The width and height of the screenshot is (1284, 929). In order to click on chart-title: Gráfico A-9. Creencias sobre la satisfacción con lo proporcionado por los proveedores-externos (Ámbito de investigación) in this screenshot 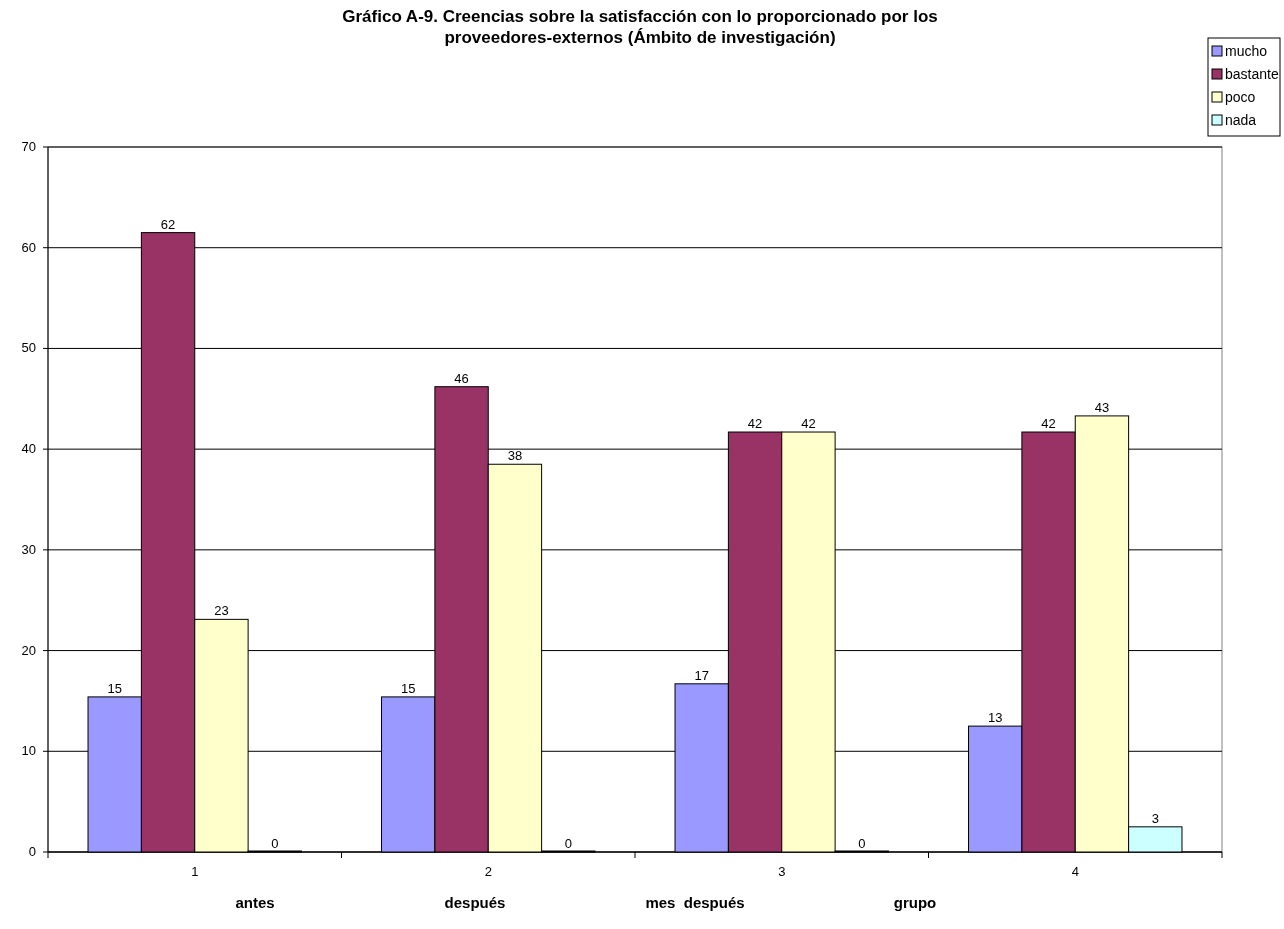, I will do `click(640, 27)`.